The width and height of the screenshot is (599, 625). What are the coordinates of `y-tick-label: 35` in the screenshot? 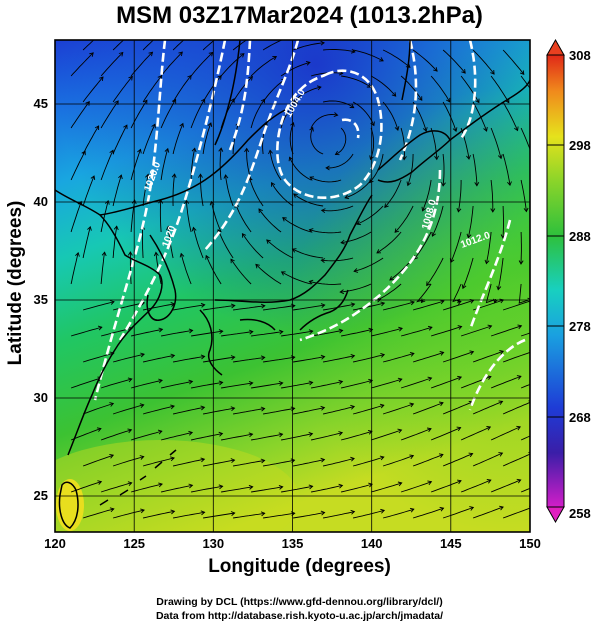 It's located at (41, 299).